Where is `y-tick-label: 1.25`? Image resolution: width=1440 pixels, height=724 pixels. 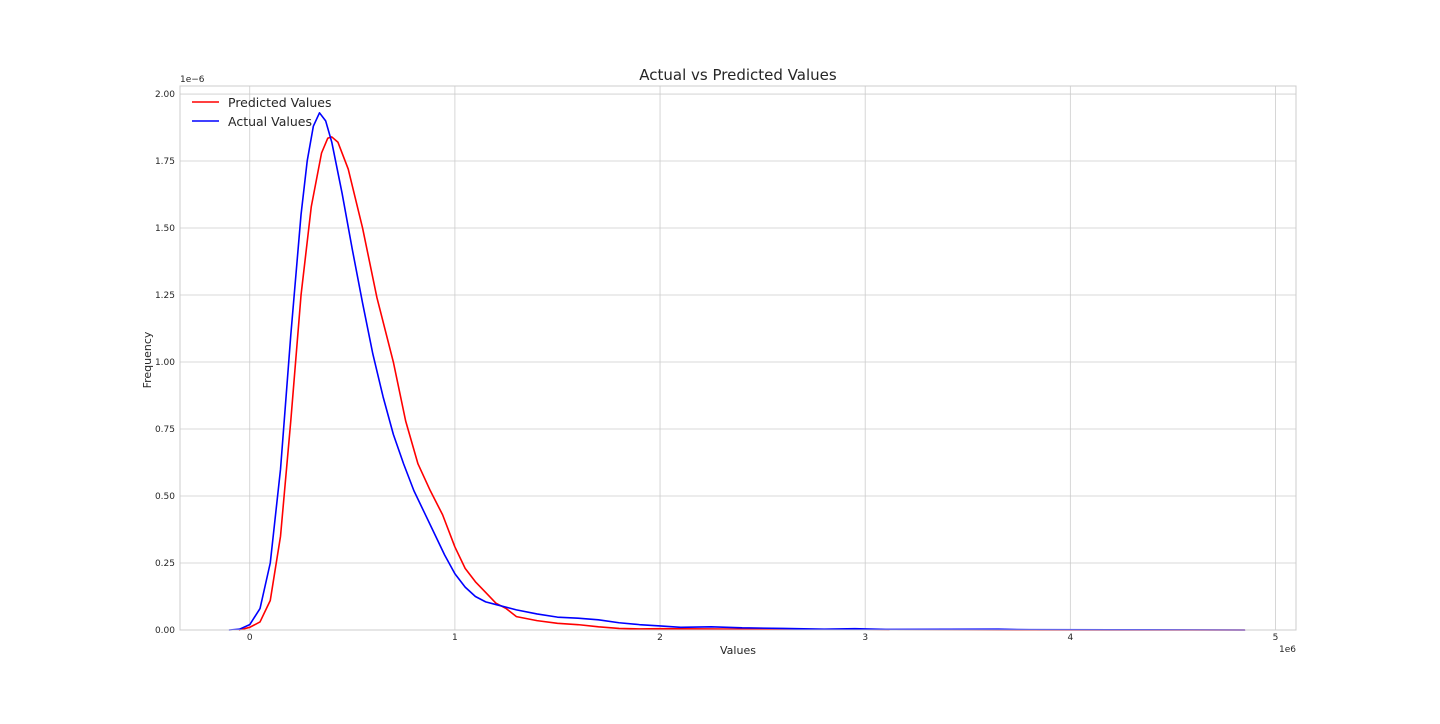
y-tick-label: 1.25 is located at coordinates (165, 296).